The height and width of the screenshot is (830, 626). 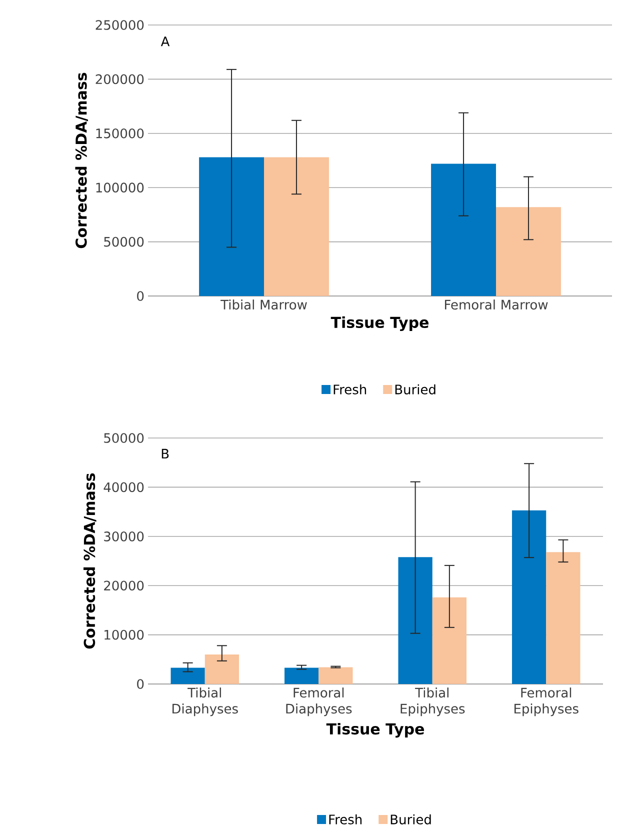 What do you see at coordinates (432, 702) in the screenshot?
I see `x-tick-label: Tibial Epiphyses` at bounding box center [432, 702].